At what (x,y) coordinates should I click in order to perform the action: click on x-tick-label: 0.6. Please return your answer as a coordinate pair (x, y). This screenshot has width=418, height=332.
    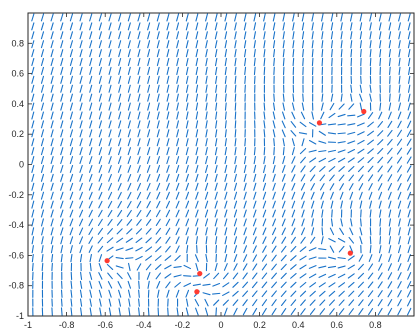
    Looking at the image, I should click on (337, 325).